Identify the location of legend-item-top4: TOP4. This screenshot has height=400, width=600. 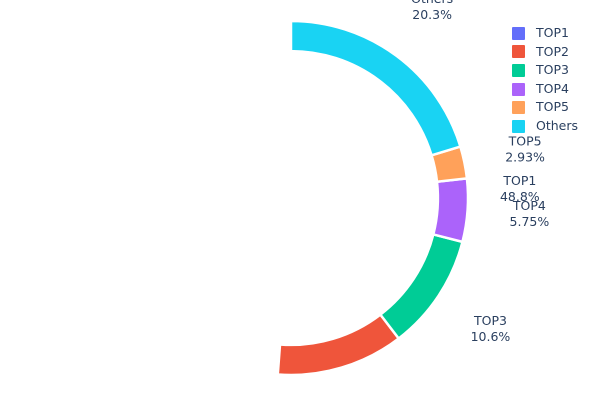
(554, 89).